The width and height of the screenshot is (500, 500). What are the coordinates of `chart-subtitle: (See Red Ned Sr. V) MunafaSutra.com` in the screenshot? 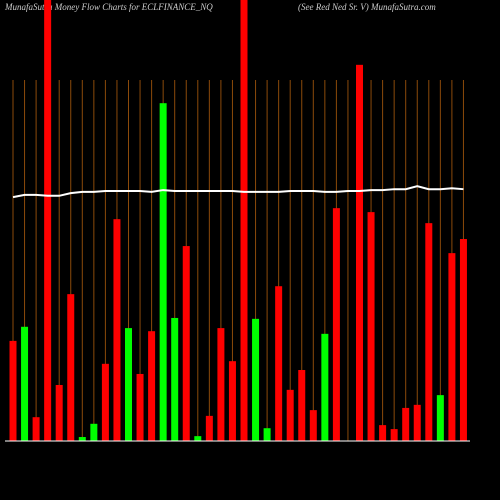 It's located at (367, 7).